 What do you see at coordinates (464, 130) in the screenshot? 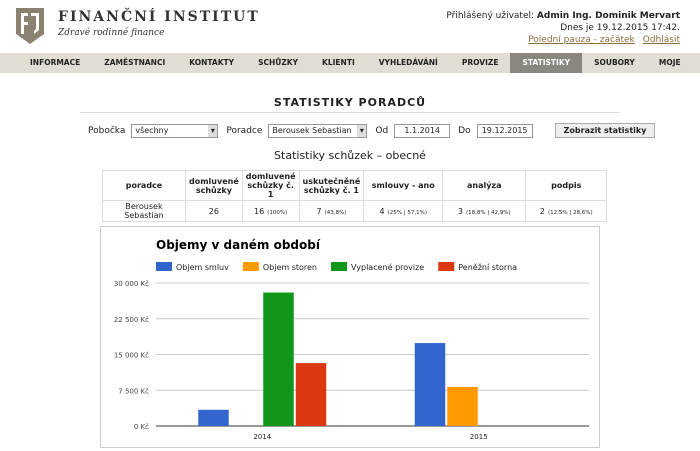
I see `to-label: Do` at bounding box center [464, 130].